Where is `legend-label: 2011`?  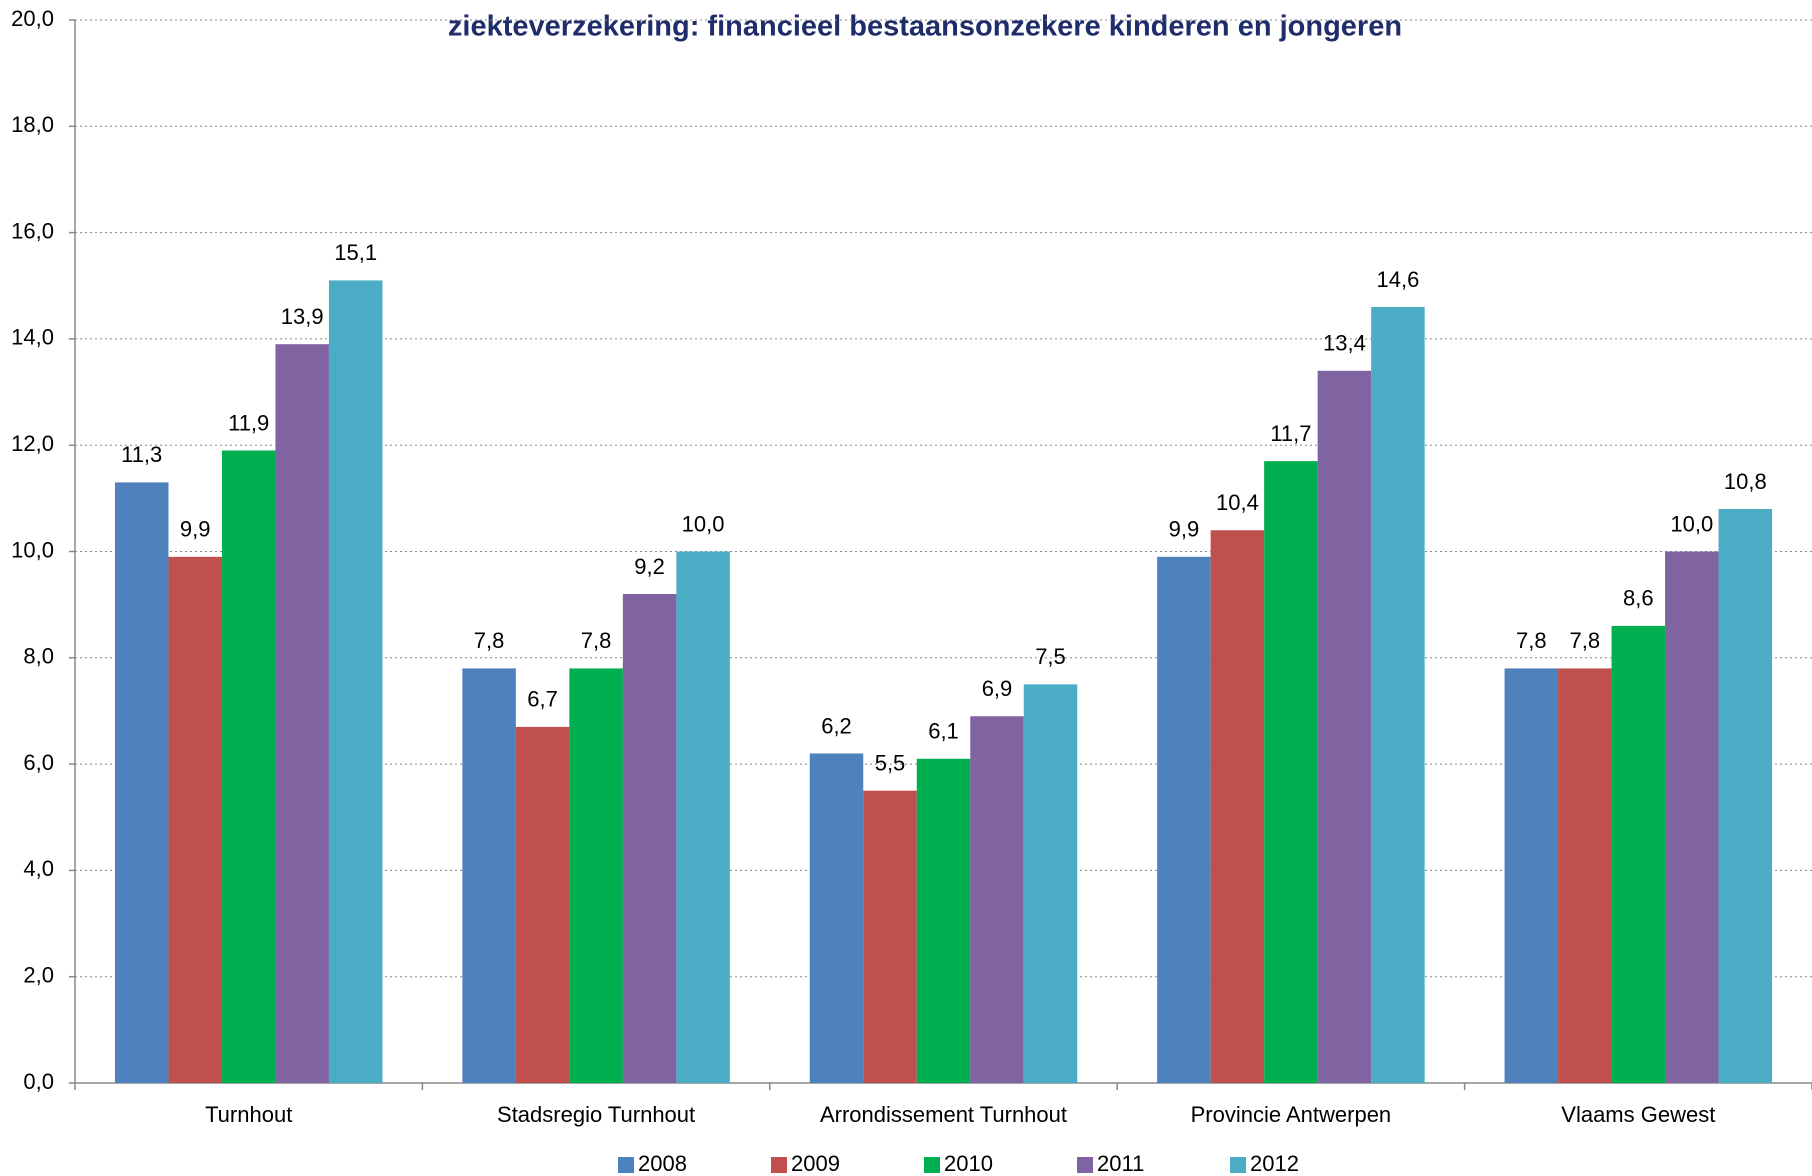 legend-label: 2011 is located at coordinates (1120, 1163).